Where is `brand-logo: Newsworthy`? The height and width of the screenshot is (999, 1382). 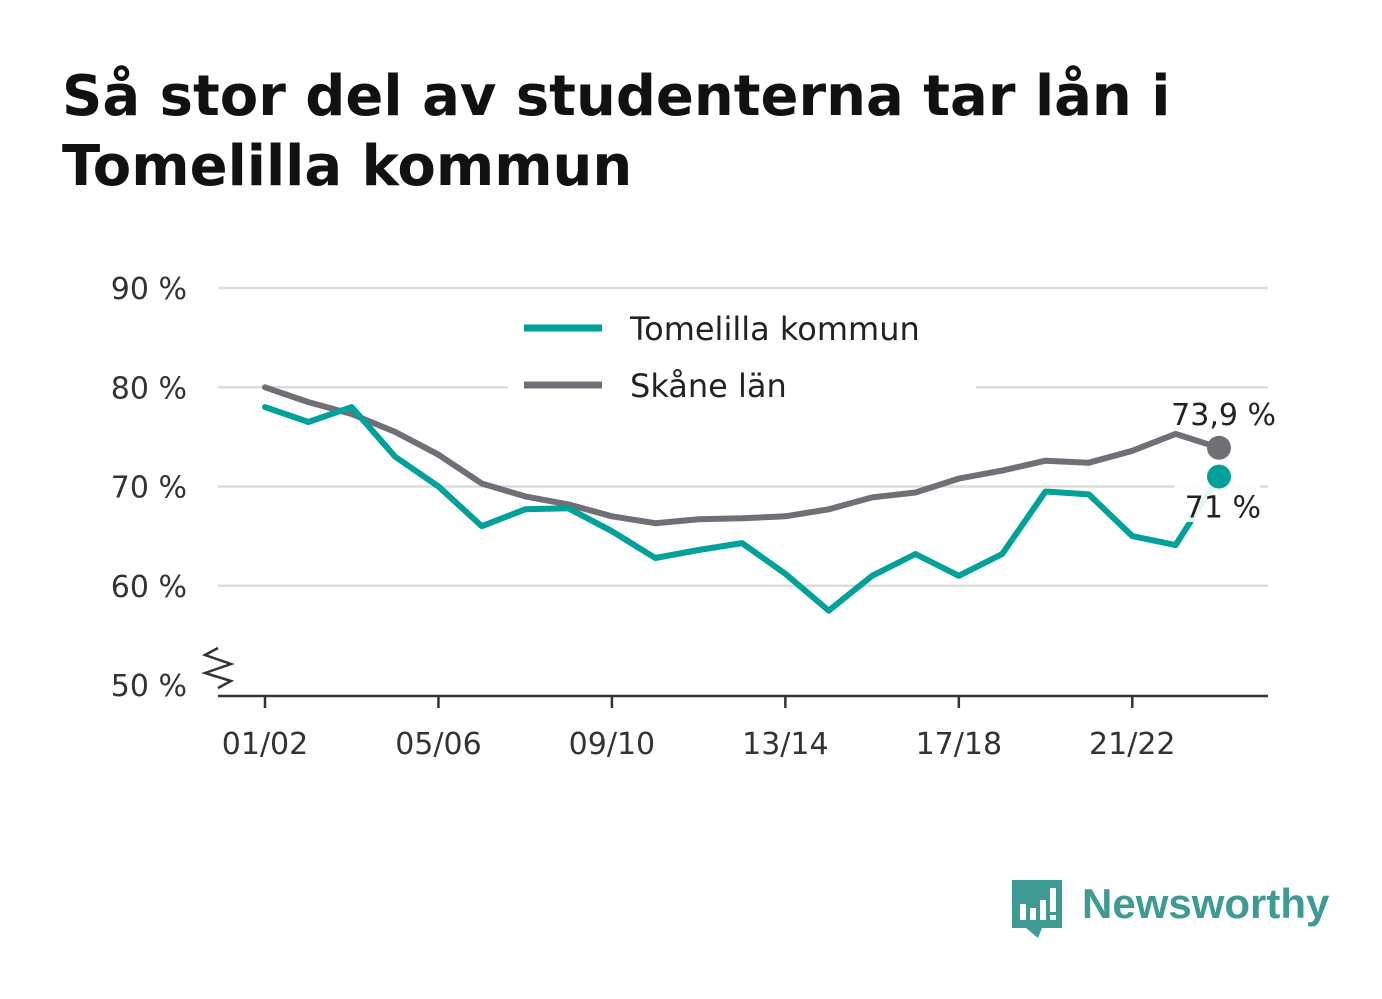 brand-logo: Newsworthy is located at coordinates (1170, 910).